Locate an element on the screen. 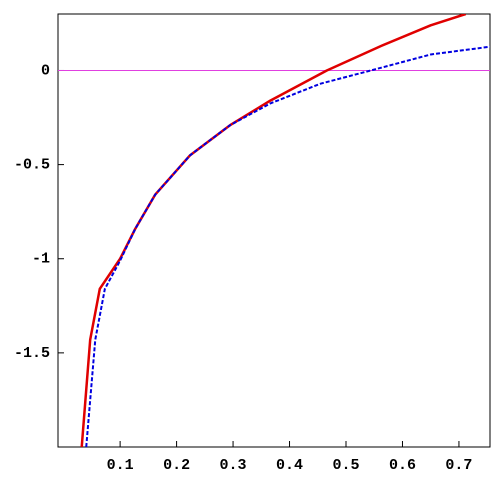 The height and width of the screenshot is (491, 491). y-tick-label: -1 is located at coordinates (41, 259).